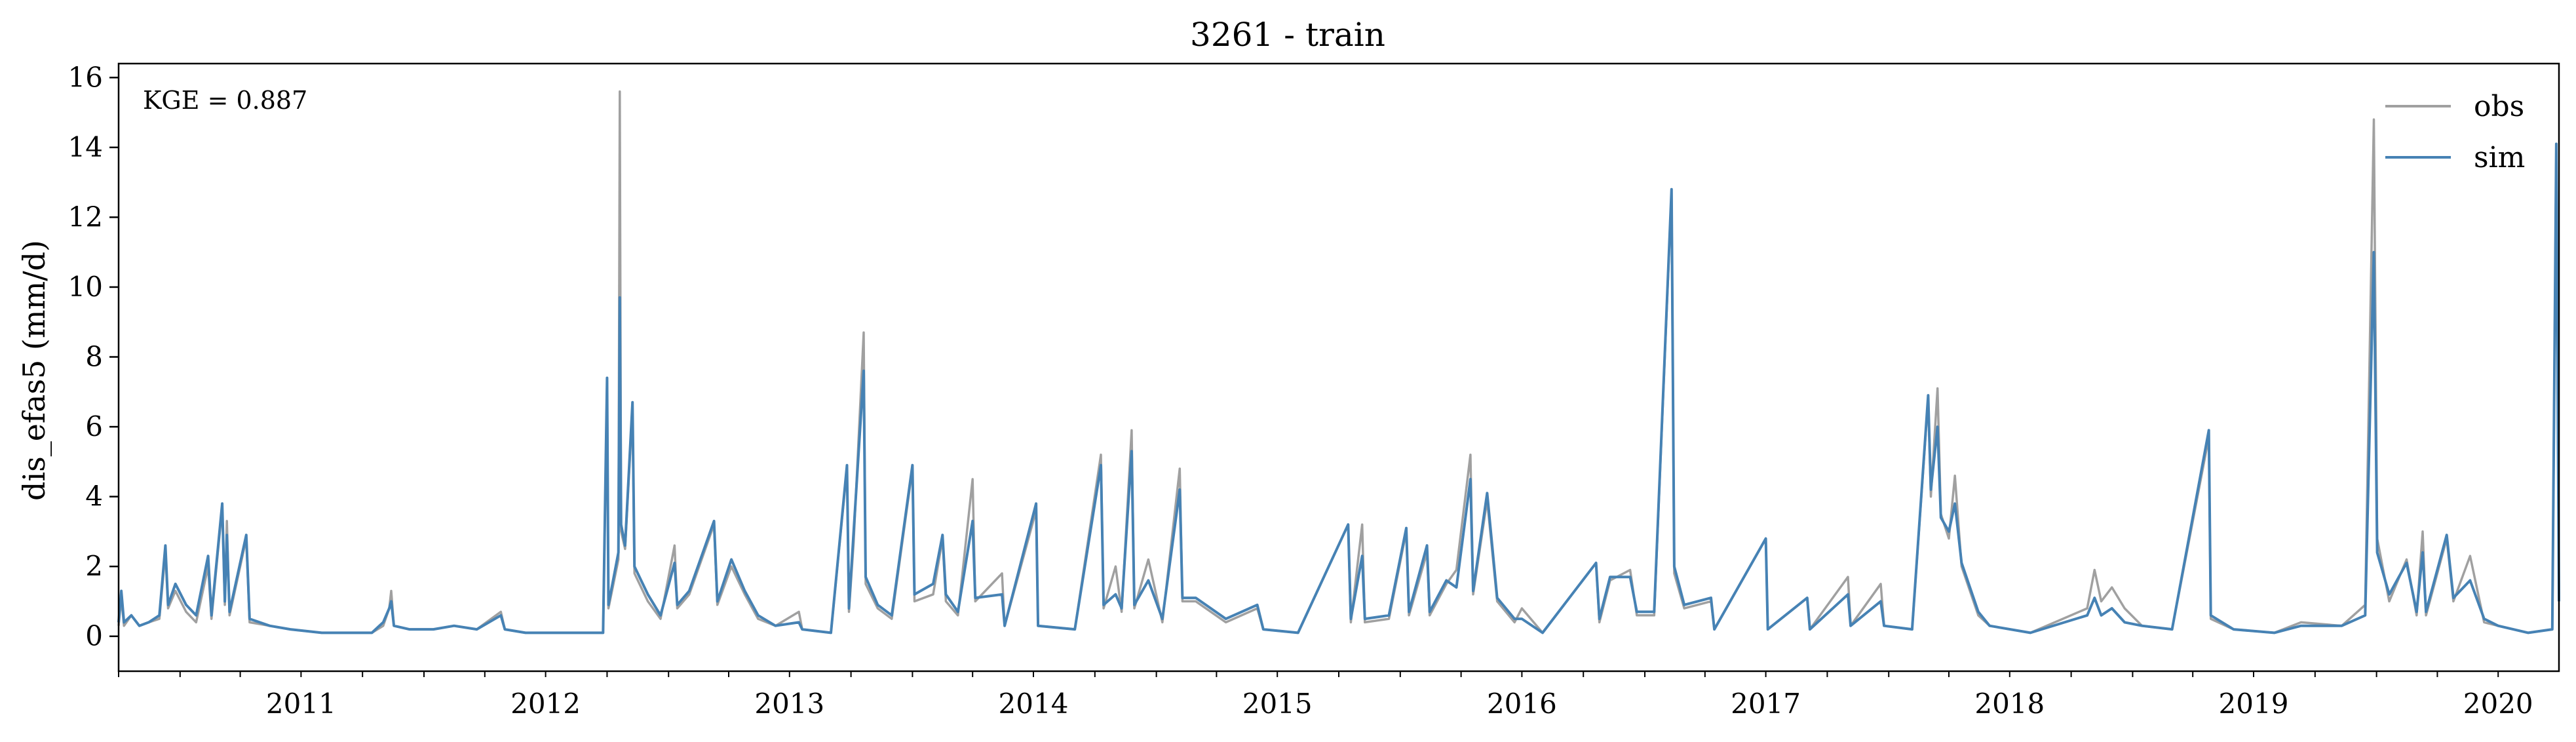 The height and width of the screenshot is (742, 2576). What do you see at coordinates (94, 636) in the screenshot?
I see `y-tick-label: 0` at bounding box center [94, 636].